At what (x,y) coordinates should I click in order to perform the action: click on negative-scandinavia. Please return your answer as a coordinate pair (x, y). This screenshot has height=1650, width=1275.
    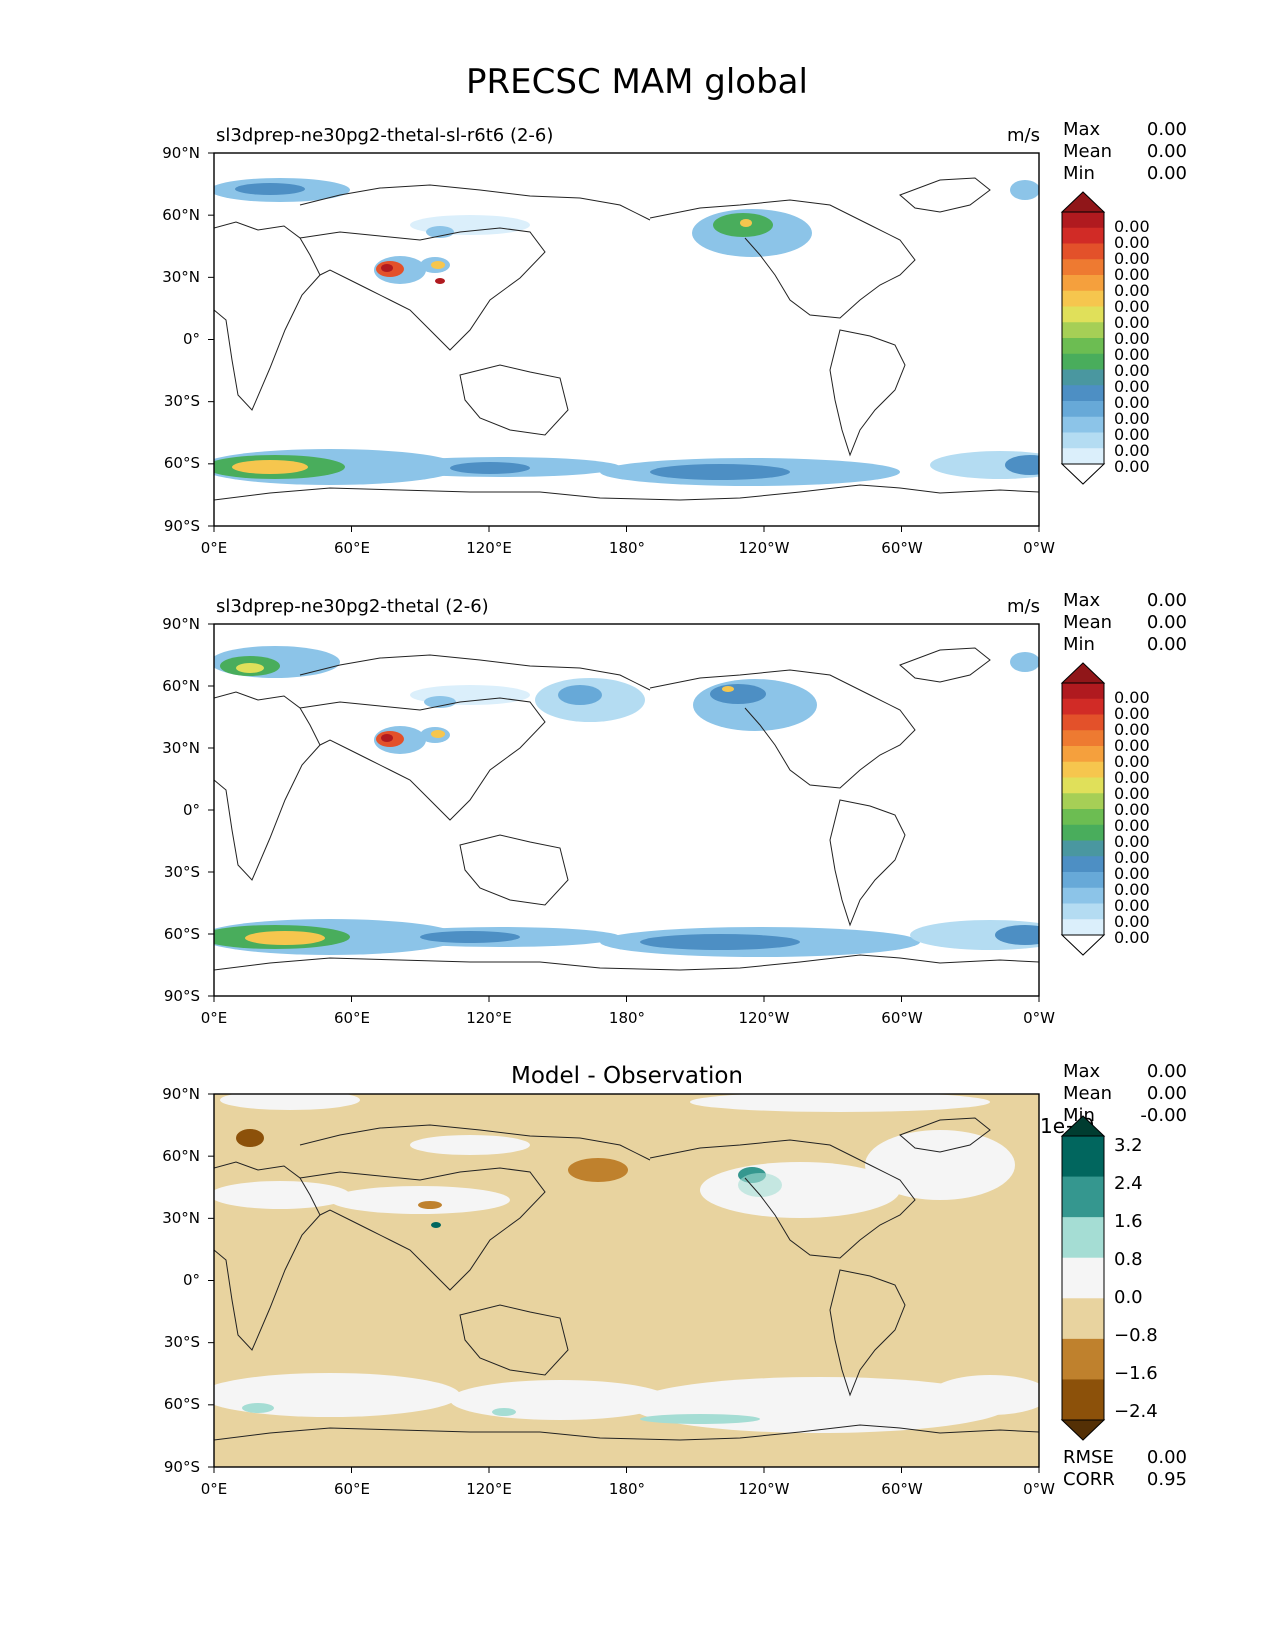
    Looking at the image, I should click on (250, 1138).